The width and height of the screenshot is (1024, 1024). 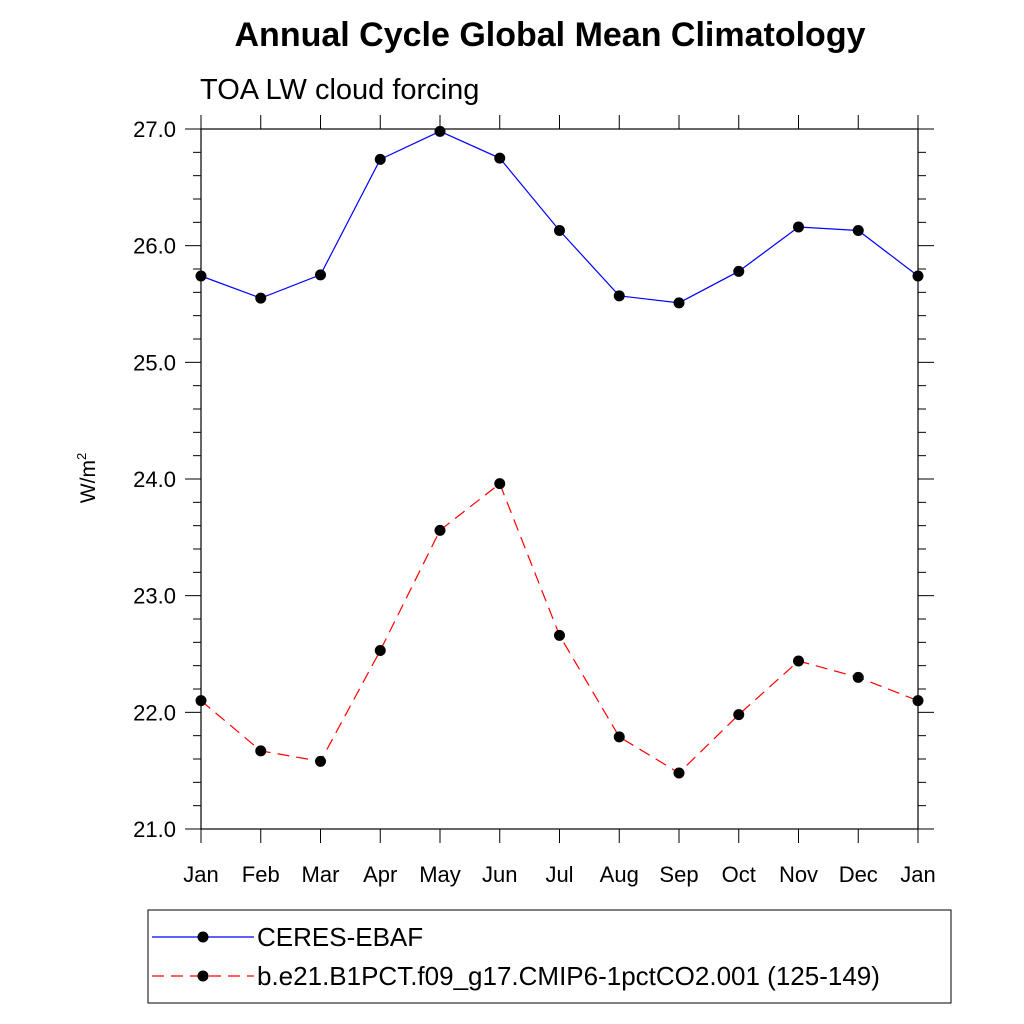 What do you see at coordinates (154, 712) in the screenshot?
I see `y-tick-label: 22.0` at bounding box center [154, 712].